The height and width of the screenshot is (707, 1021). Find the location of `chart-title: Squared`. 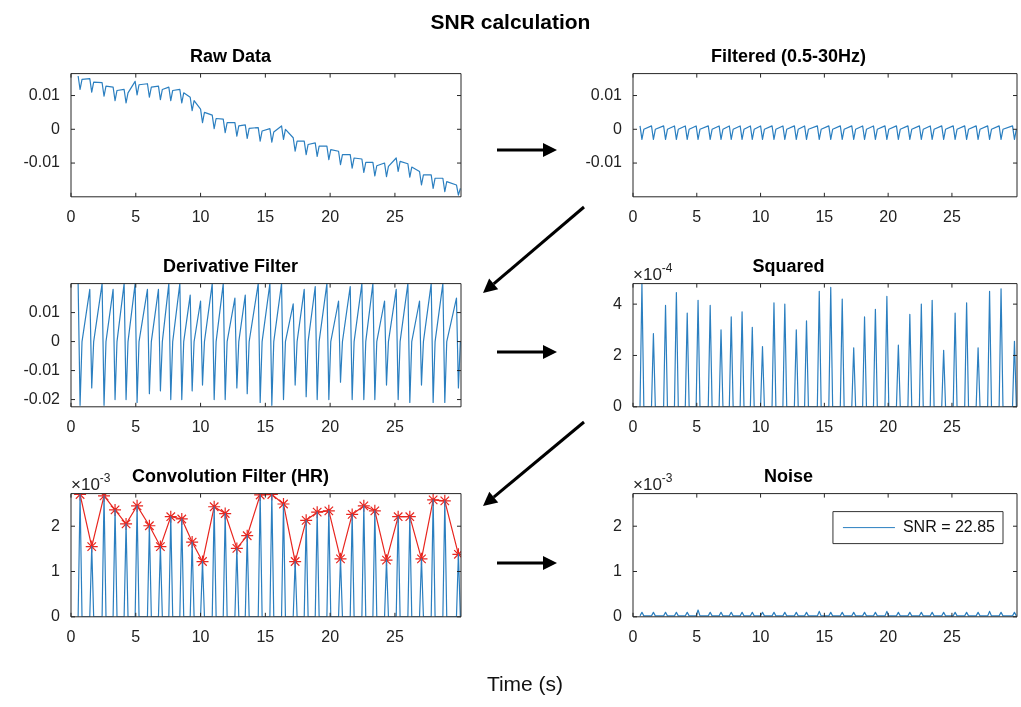

chart-title: Squared is located at coordinates (788, 265).